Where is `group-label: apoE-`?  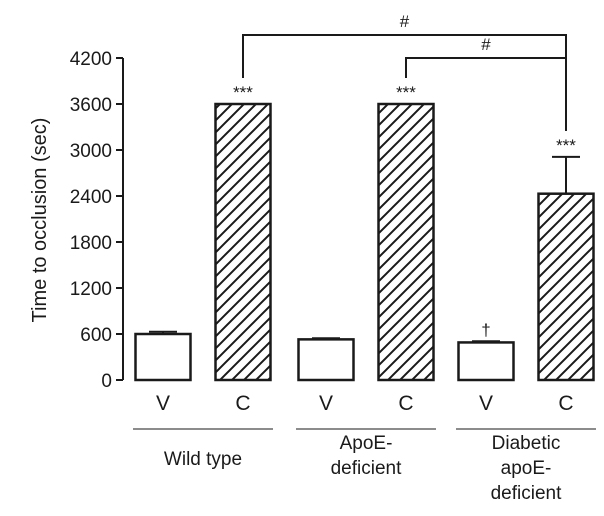 group-label: apoE- is located at coordinates (526, 468).